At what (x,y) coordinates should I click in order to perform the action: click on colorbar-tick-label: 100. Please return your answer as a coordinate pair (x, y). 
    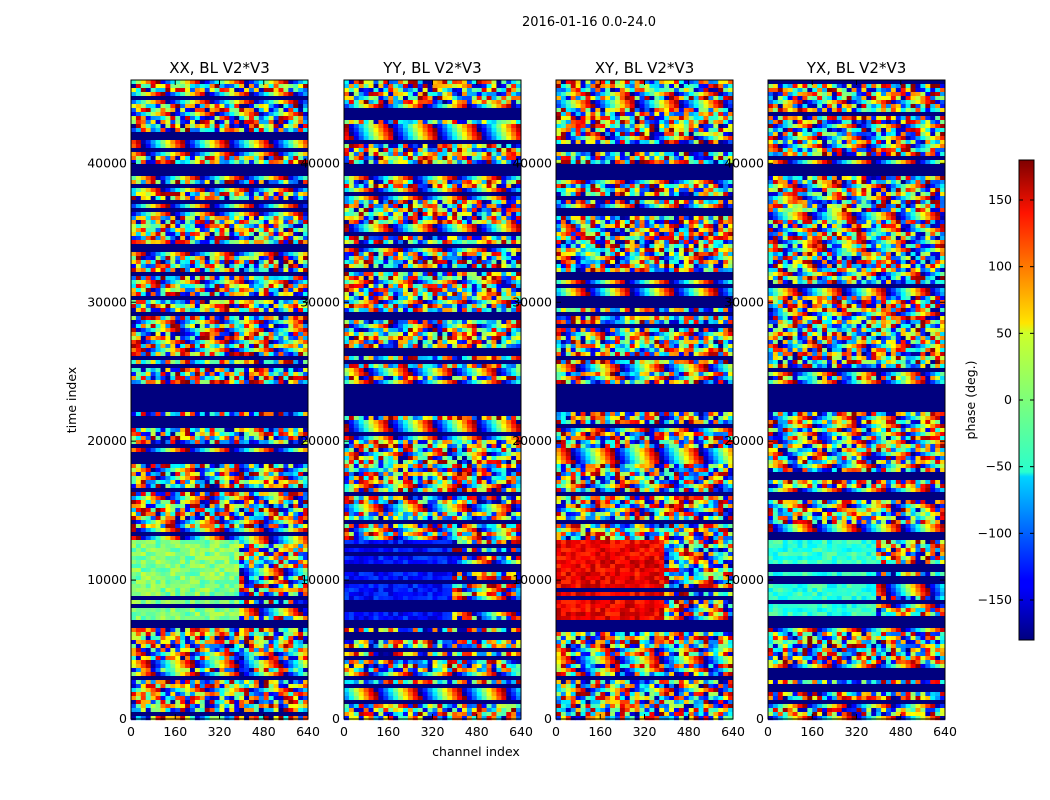
    Looking at the image, I should click on (1000, 266).